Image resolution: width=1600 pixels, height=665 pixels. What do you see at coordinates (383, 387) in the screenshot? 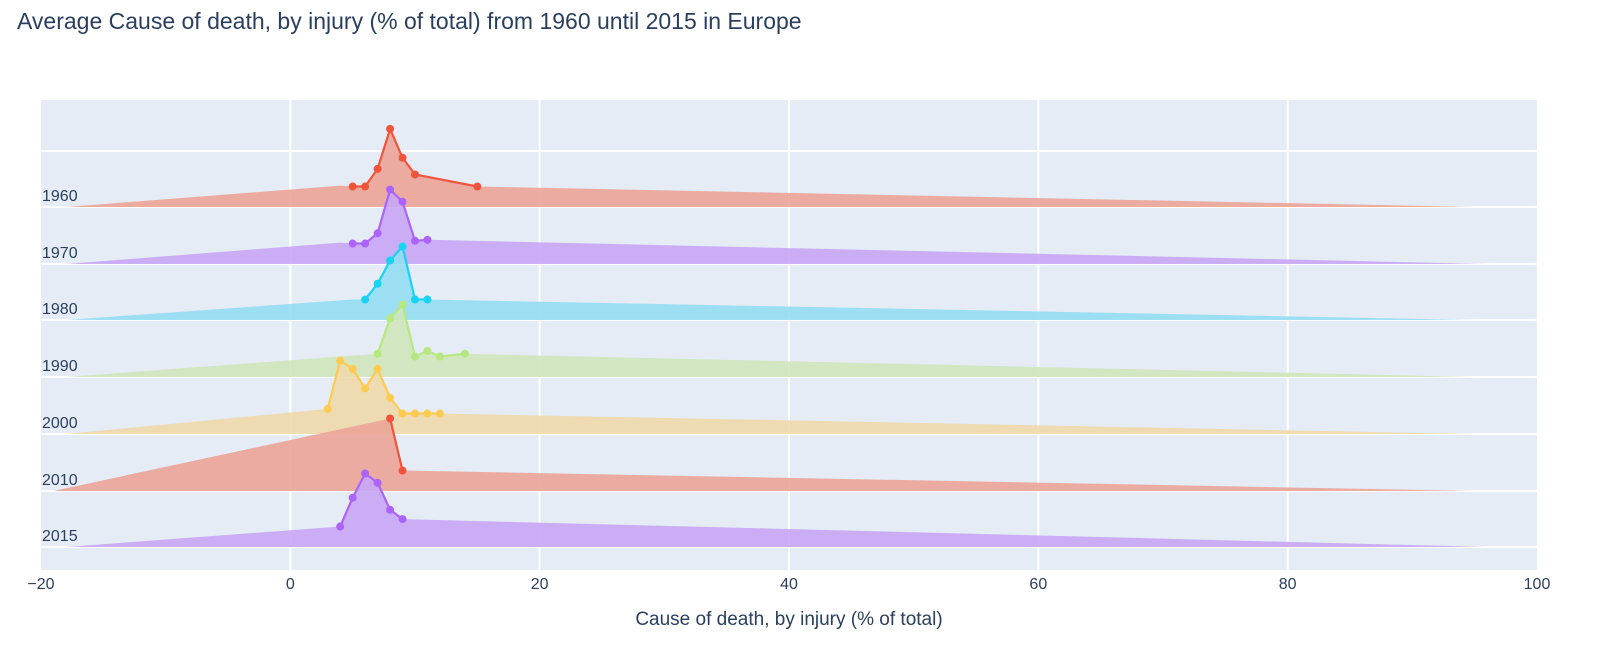
I see `line-2000` at bounding box center [383, 387].